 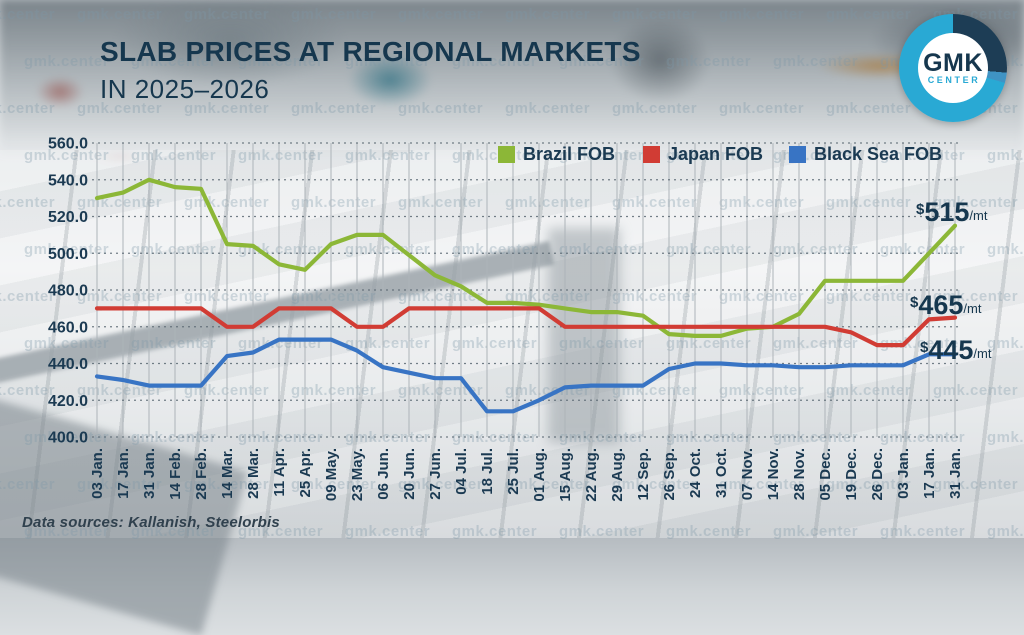 I want to click on legend-item-black-sea: Black Sea FOB, so click(x=865, y=154).